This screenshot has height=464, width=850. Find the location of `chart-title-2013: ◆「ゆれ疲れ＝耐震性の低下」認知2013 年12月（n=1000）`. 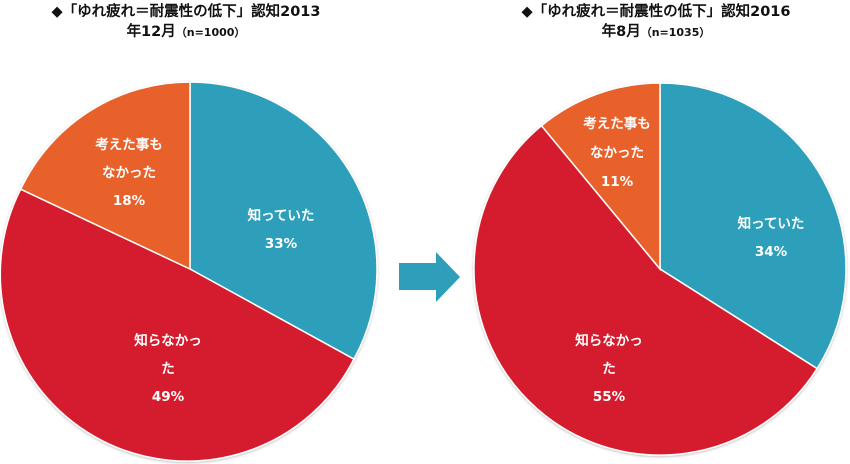

chart-title-2013: ◆「ゆれ疲れ＝耐震性の低下」認知2013 年12月（n=1000） is located at coordinates (186, 22).